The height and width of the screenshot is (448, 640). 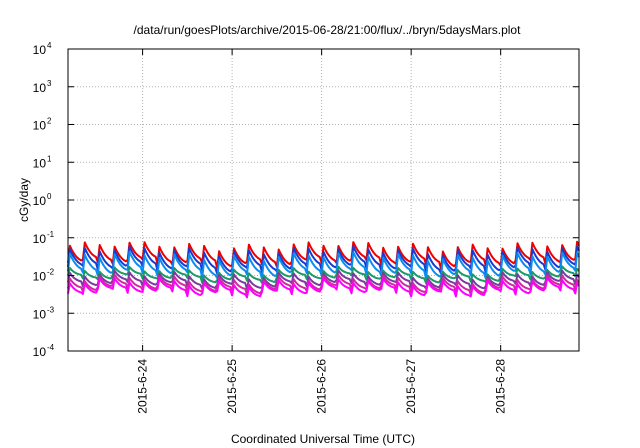 What do you see at coordinates (411, 386) in the screenshot?
I see `x-tick-label: 2015-6-27` at bounding box center [411, 386].